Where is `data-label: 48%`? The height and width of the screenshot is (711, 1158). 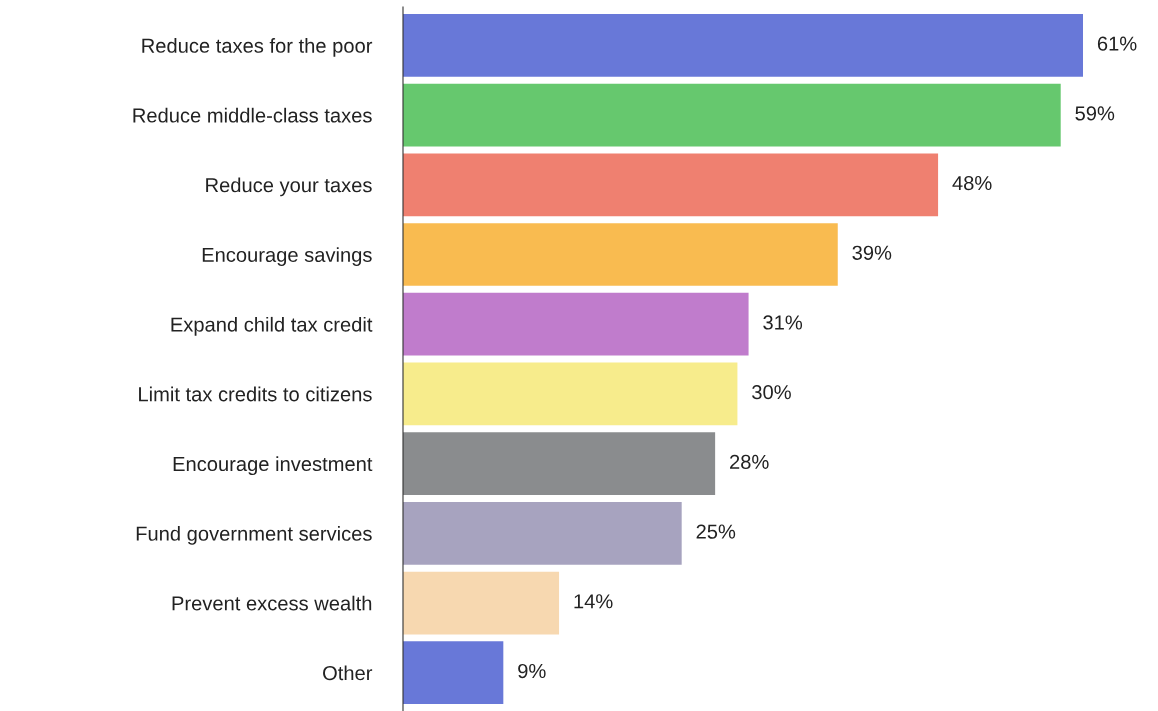
data-label: 48% is located at coordinates (972, 183).